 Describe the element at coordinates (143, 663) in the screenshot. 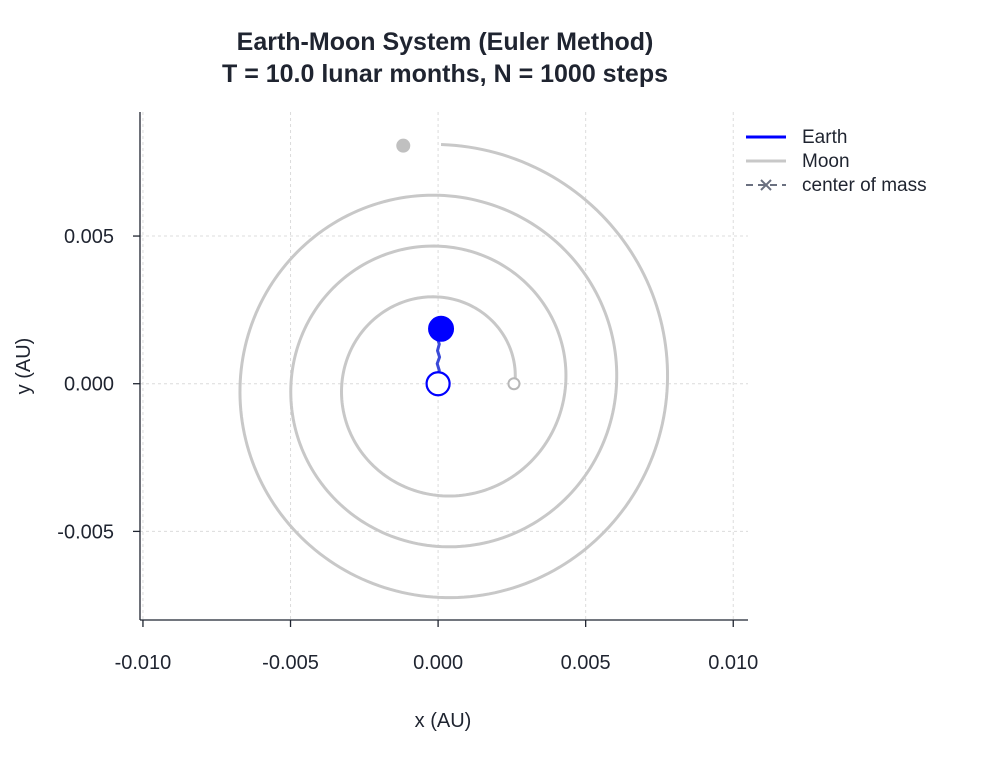

I see `x-tick-label-0: -0.010` at that location.